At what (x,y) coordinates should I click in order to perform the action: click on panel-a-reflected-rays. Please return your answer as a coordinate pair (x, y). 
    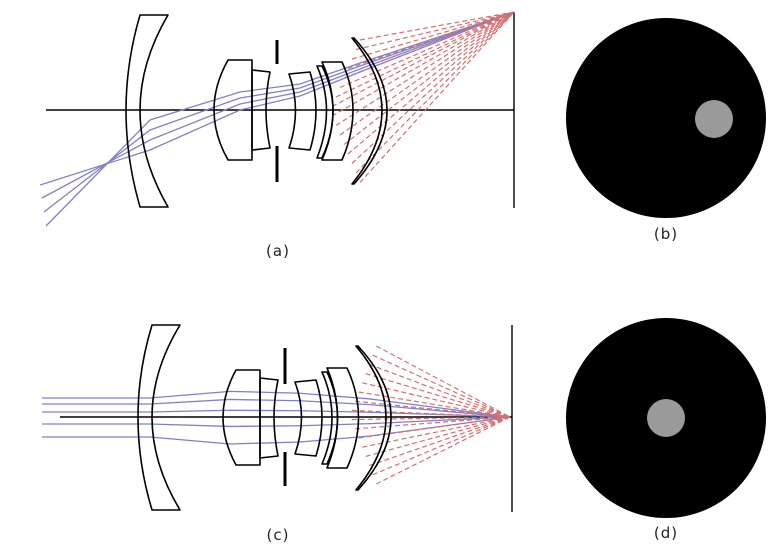
    Looking at the image, I should click on (423, 97).